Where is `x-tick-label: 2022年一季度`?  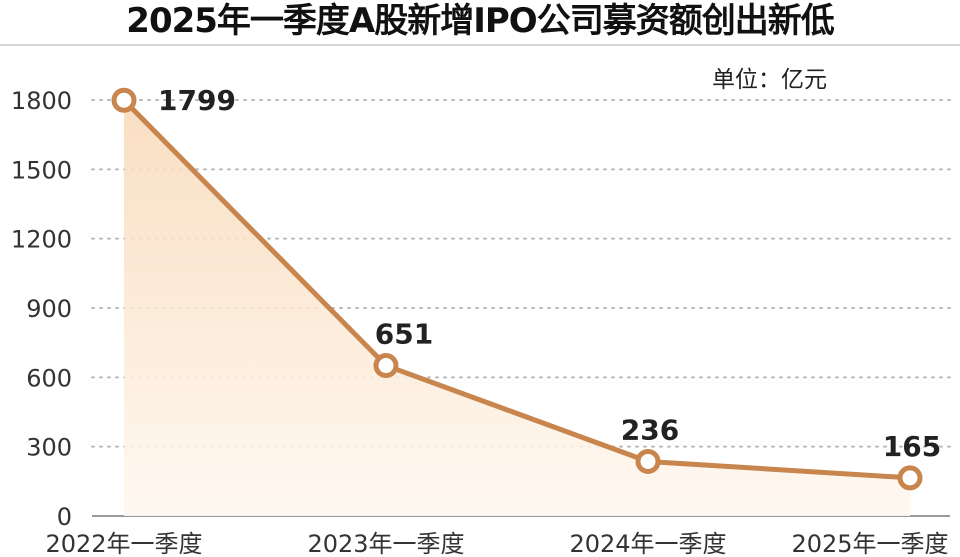 x-tick-label: 2022年一季度 is located at coordinates (123, 543).